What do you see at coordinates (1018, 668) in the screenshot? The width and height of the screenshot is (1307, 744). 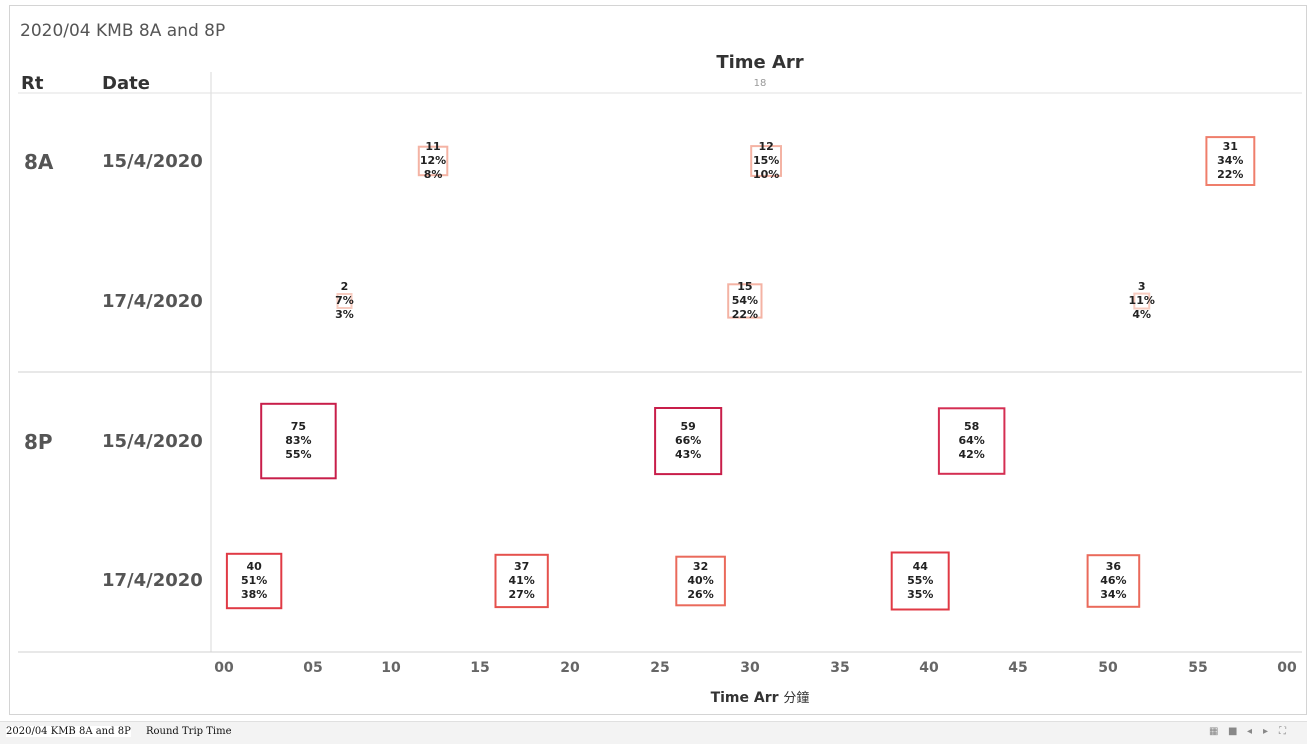 I see `x-tick-label: 45` at bounding box center [1018, 668].